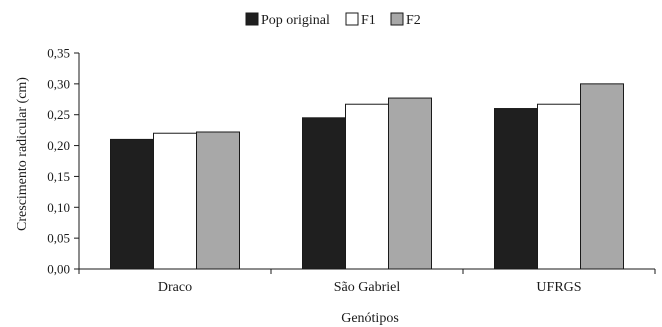  What do you see at coordinates (63, 161) in the screenshot?
I see `y-axis: 0,00 0,05 0,10 0,15 0,20 0,25 0,30 0,35` at bounding box center [63, 161].